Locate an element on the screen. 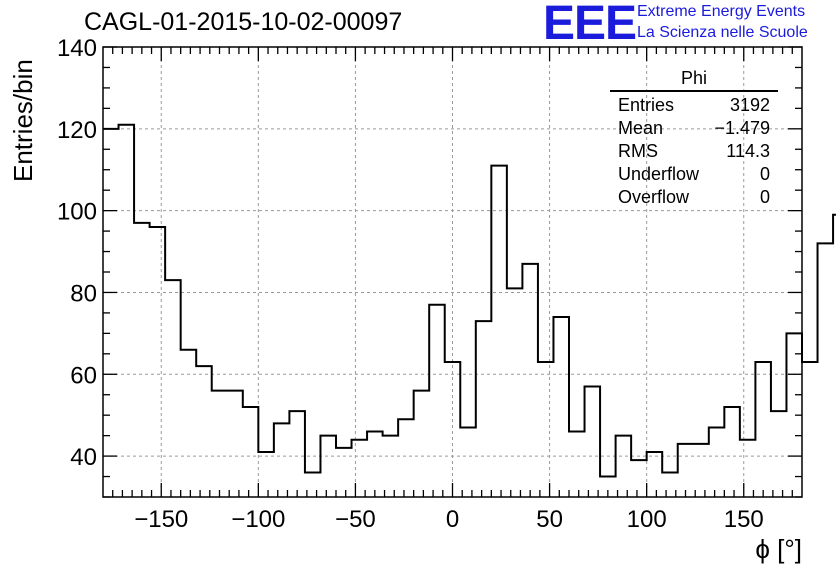 The height and width of the screenshot is (572, 836). x-tick-label: 50 is located at coordinates (549, 519).